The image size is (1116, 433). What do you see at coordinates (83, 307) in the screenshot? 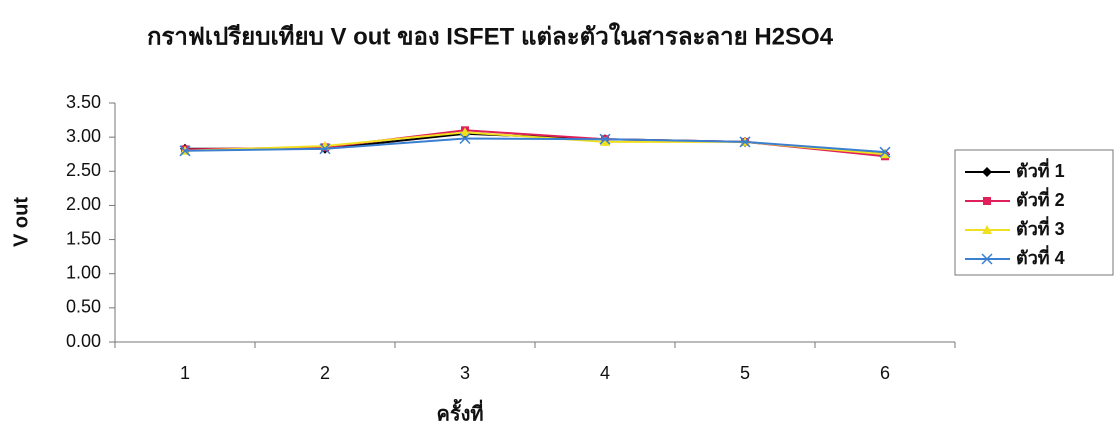
I see `y-tick-label: 0.50` at bounding box center [83, 307].